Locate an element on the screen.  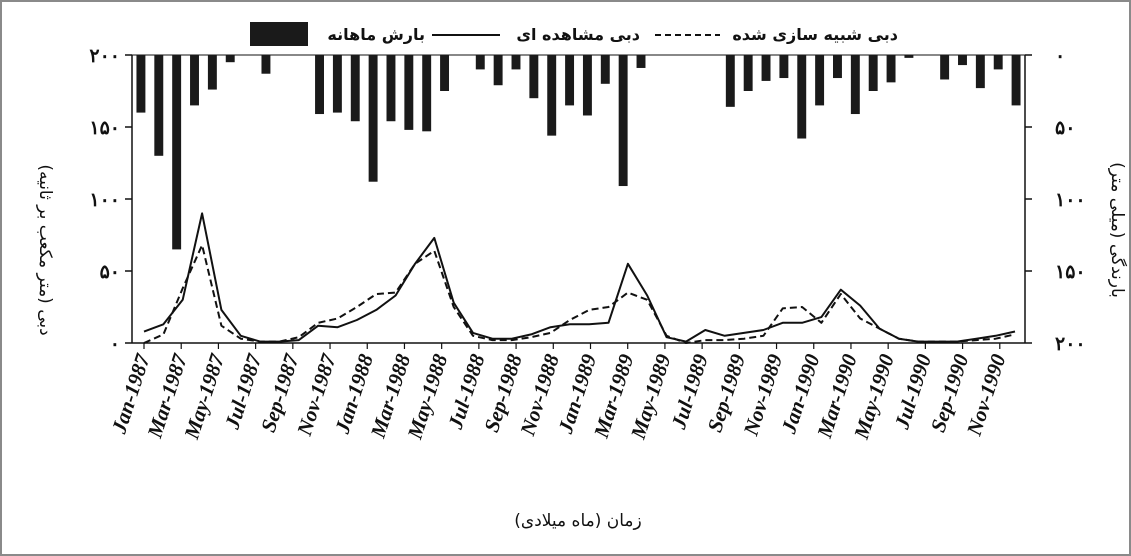
legend-bar-swatch is located at coordinates (279, 34).